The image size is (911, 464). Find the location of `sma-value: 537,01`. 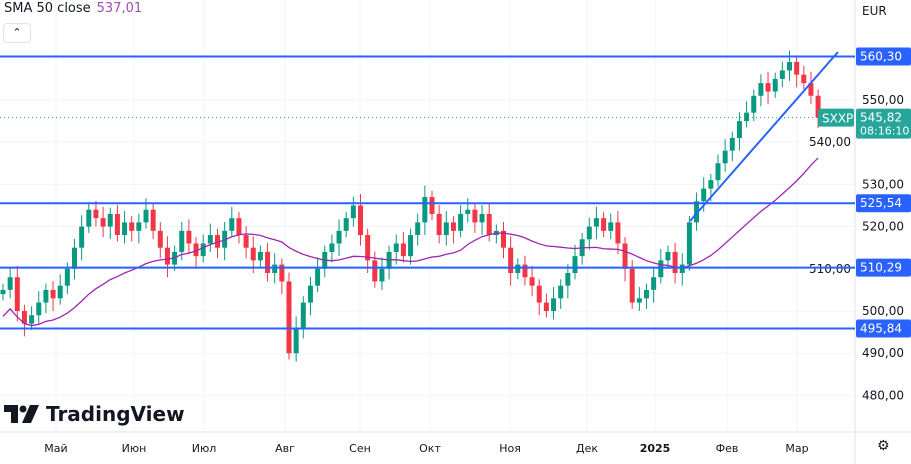

sma-value: 537,01 is located at coordinates (119, 8).